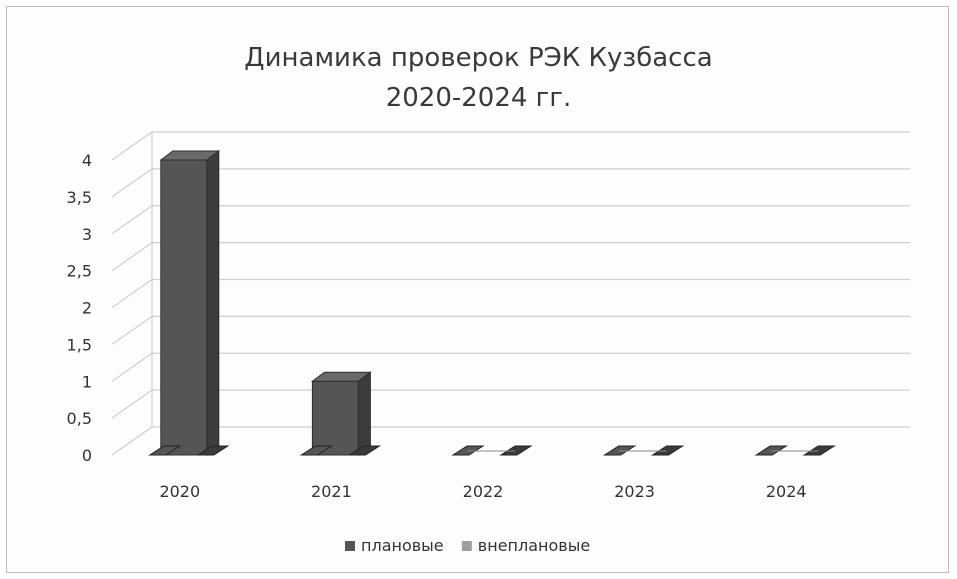 The image size is (957, 579). What do you see at coordinates (534, 545) in the screenshot?
I see `legend-label: внеплановые` at bounding box center [534, 545].